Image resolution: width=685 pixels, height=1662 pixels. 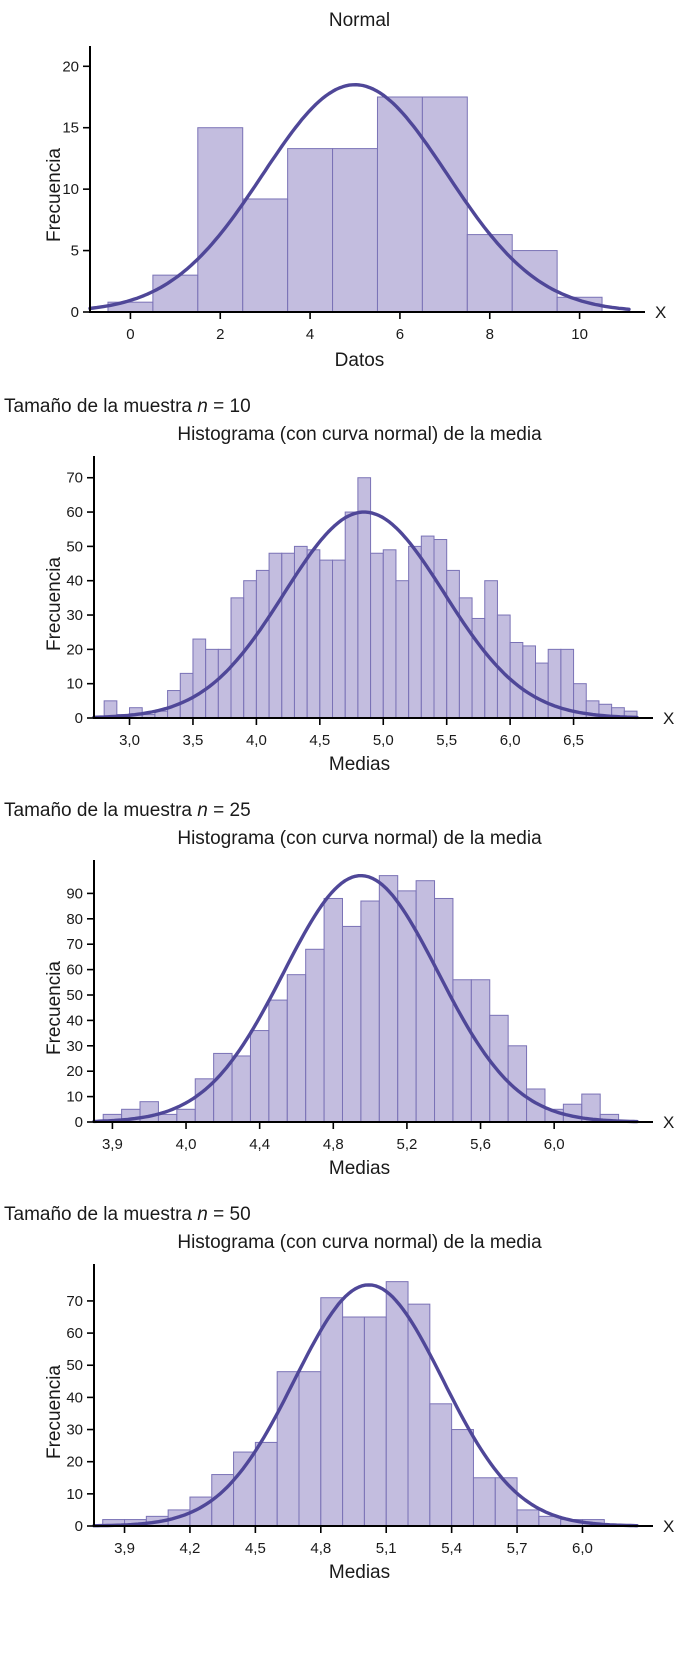 What do you see at coordinates (342, 406) in the screenshot?
I see `sample-size-heading: Tamaño de la muestra n = 10` at bounding box center [342, 406].